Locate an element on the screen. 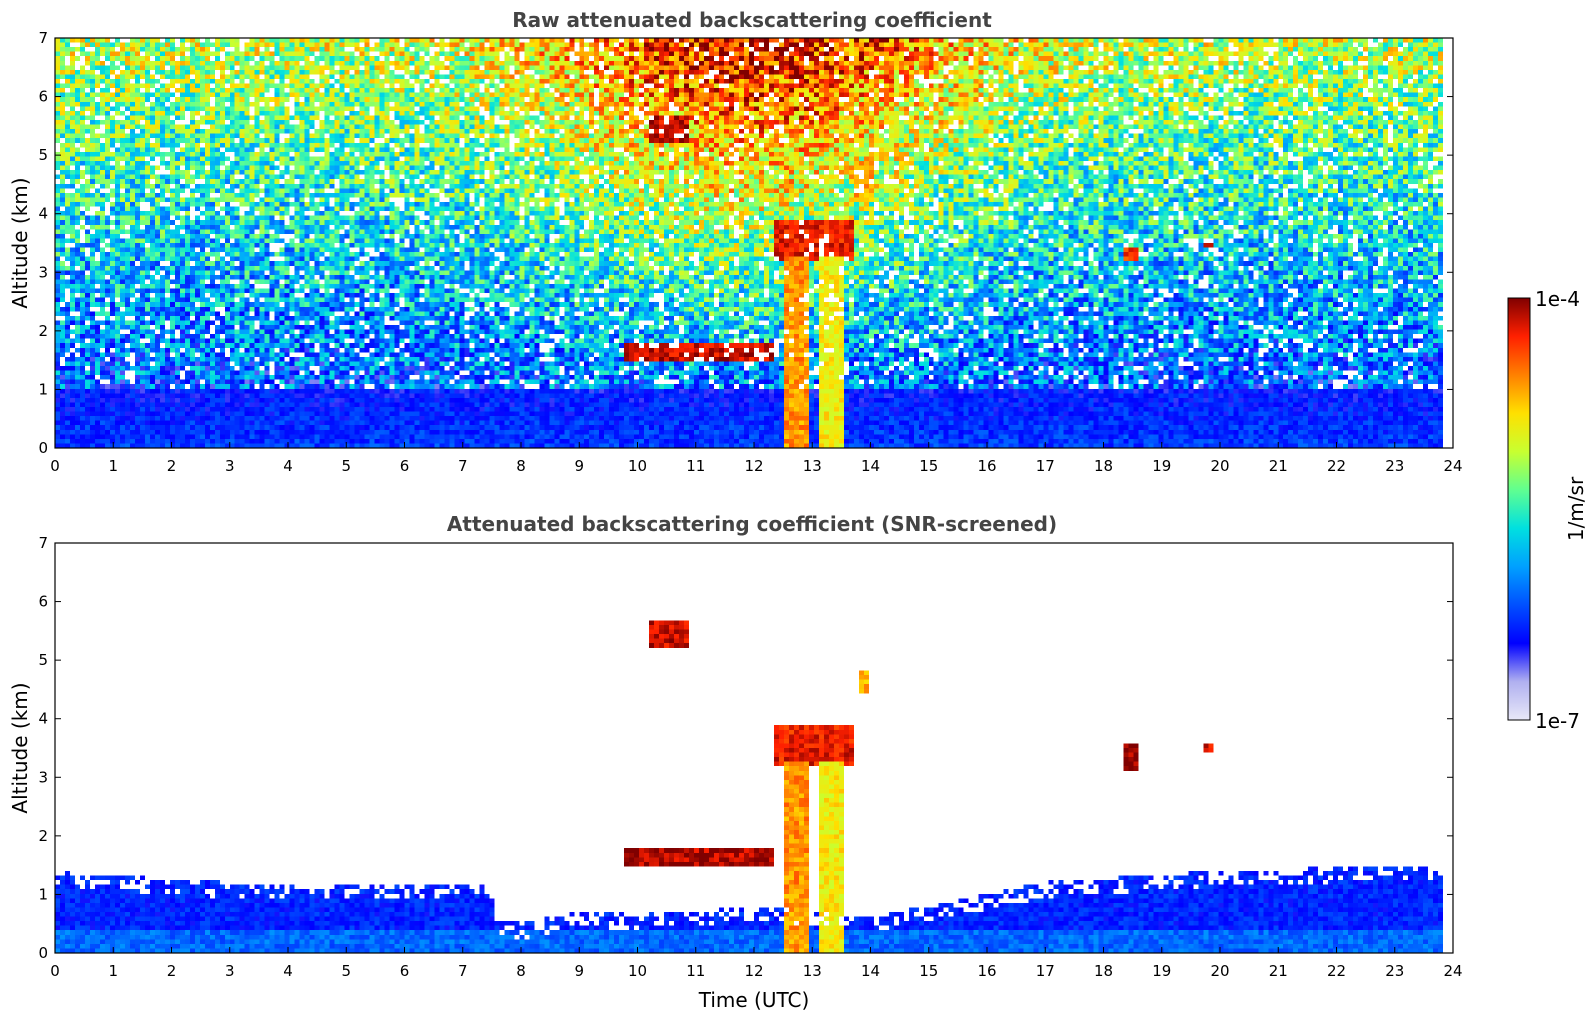 The image size is (1595, 1020). panel-screened-y-label: Altitude (km) is located at coordinates (20, 747).